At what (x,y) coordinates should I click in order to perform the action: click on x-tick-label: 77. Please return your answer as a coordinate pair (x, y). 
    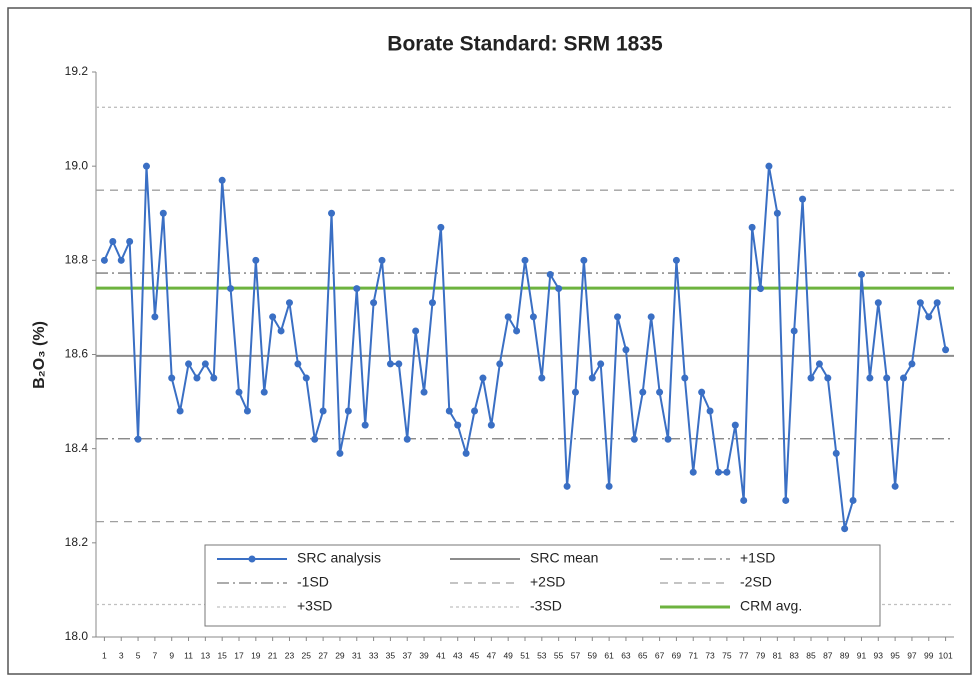
    Looking at the image, I should click on (744, 655).